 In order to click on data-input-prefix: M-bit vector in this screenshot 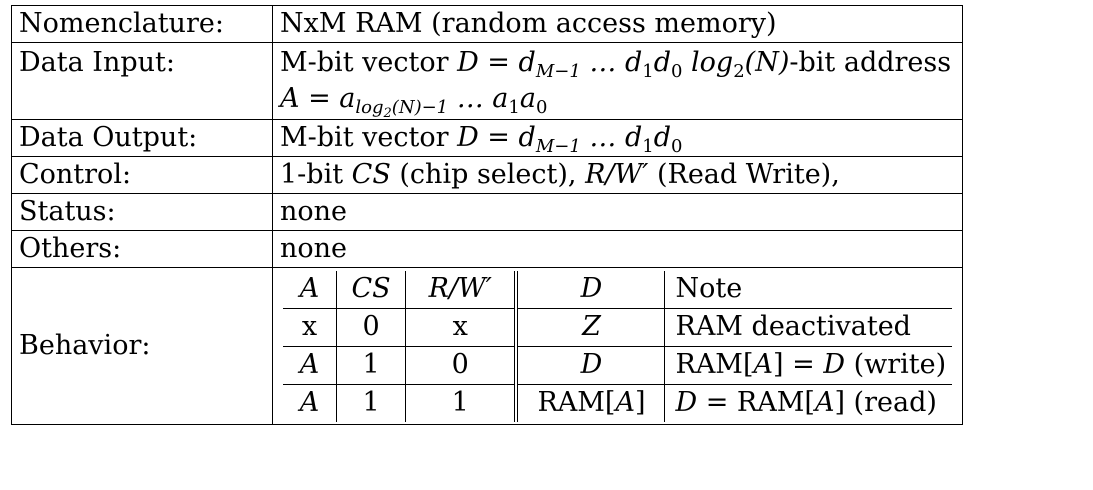, I will do `click(369, 62)`.